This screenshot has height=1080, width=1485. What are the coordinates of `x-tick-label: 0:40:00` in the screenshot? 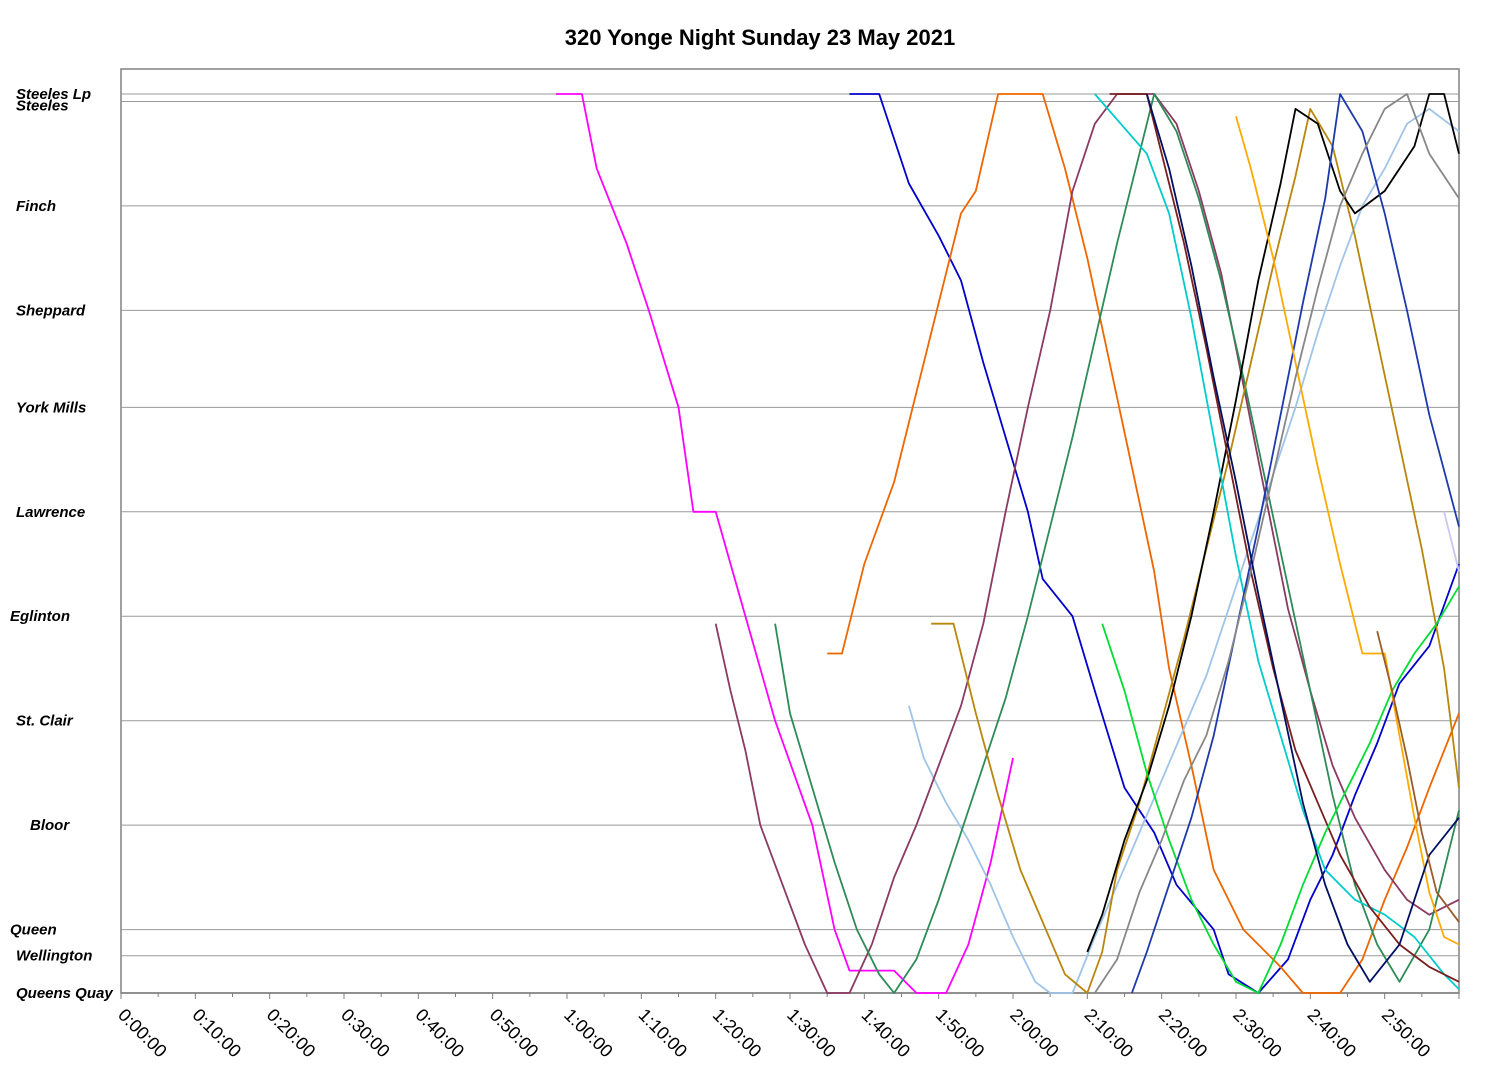 It's located at (440, 1033).